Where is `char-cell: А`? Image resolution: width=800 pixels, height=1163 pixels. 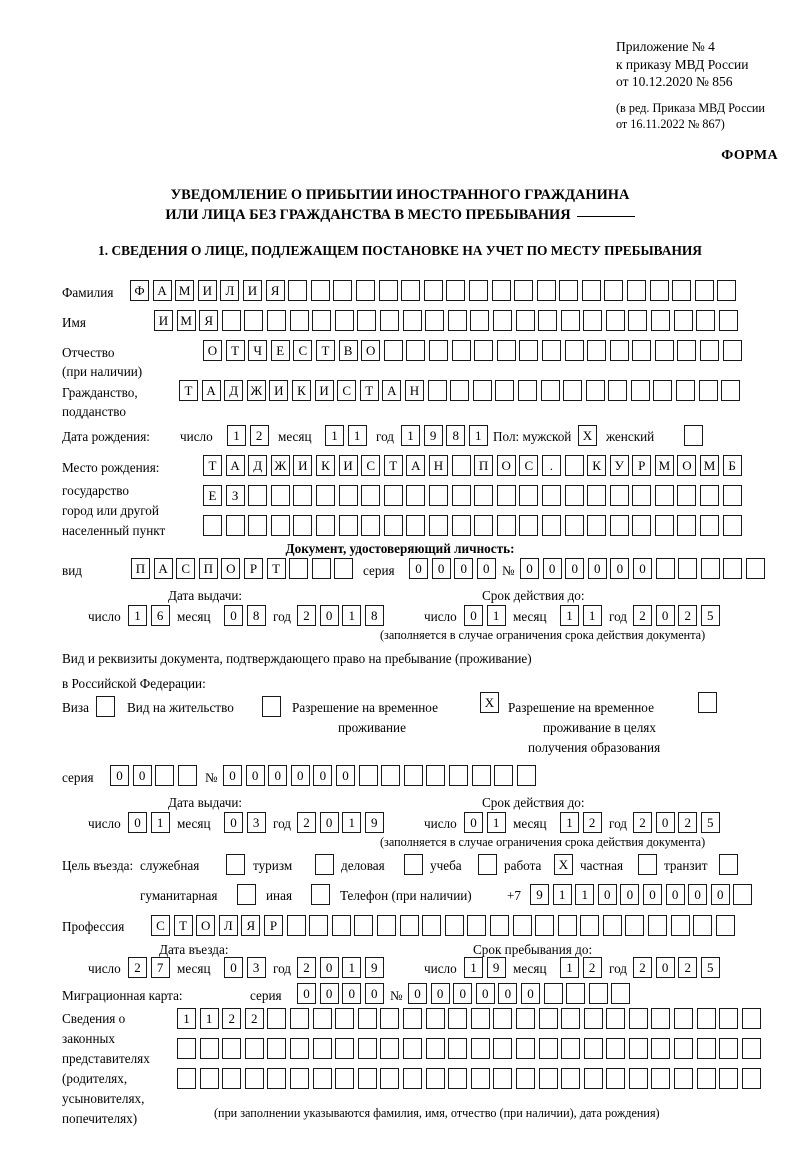 char-cell: А is located at coordinates (416, 465).